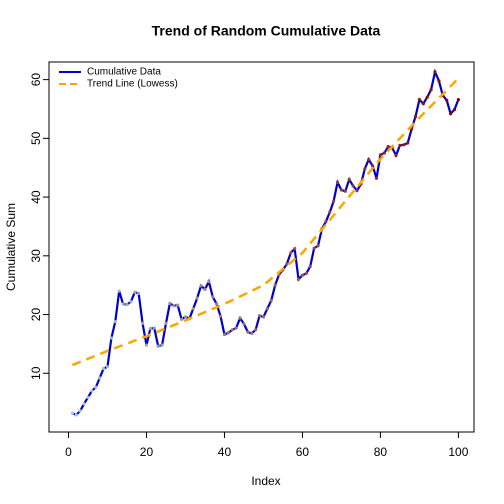 This screenshot has height=504, width=504. What do you see at coordinates (266, 31) in the screenshot?
I see `chart-title: Trend of Random Cumulative Data` at bounding box center [266, 31].